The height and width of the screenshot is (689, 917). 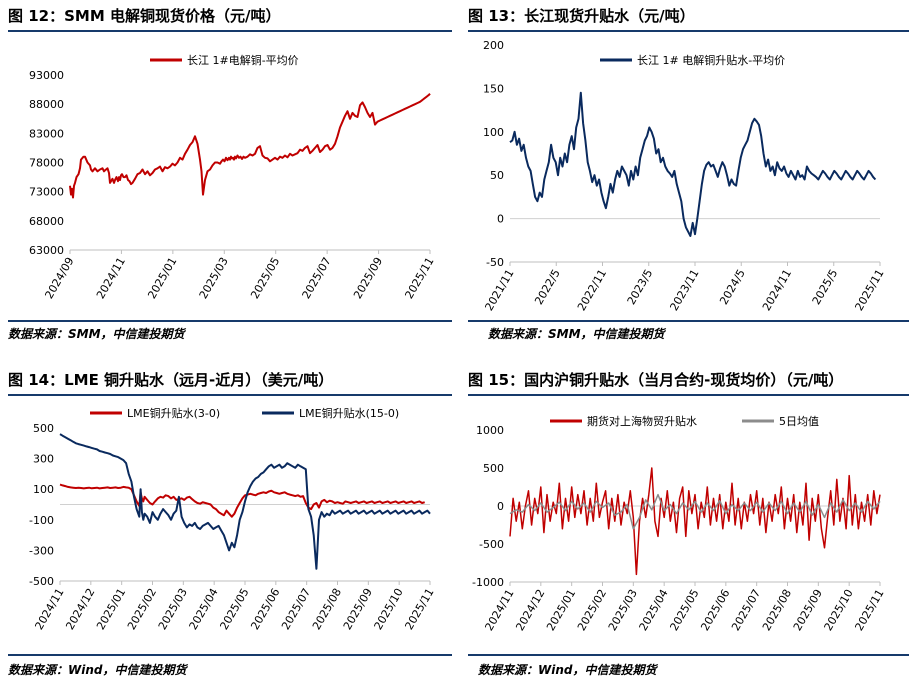 What do you see at coordinates (173, 413) in the screenshot?
I see `legend-label: LME铜升贴水(3-0)` at bounding box center [173, 413].